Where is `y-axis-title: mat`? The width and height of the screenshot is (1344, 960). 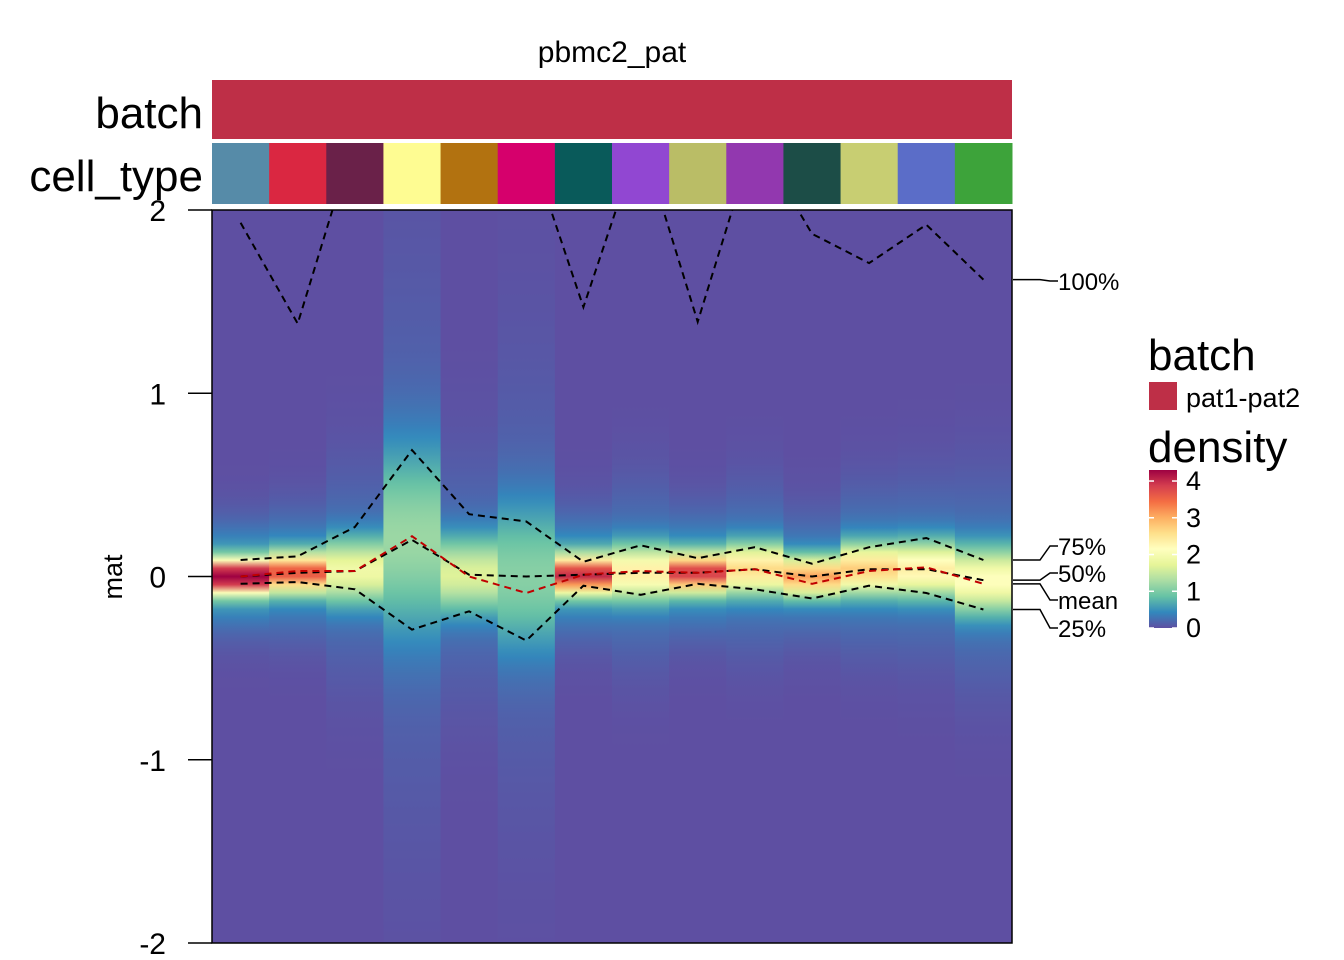 y-axis-title: mat is located at coordinates (113, 577).